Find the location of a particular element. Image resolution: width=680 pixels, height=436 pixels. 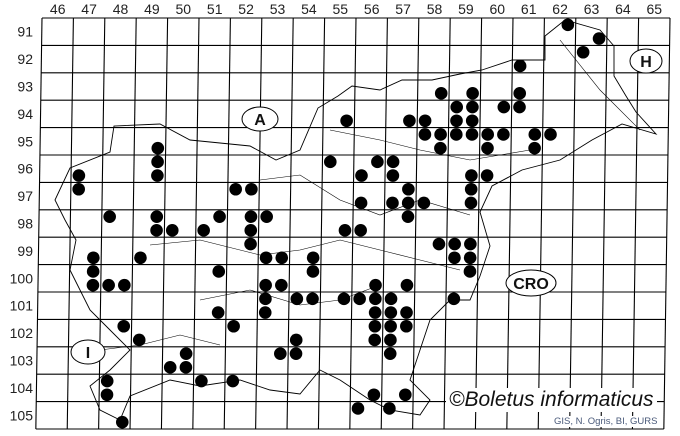

column-label: 48 is located at coordinates (121, 9).